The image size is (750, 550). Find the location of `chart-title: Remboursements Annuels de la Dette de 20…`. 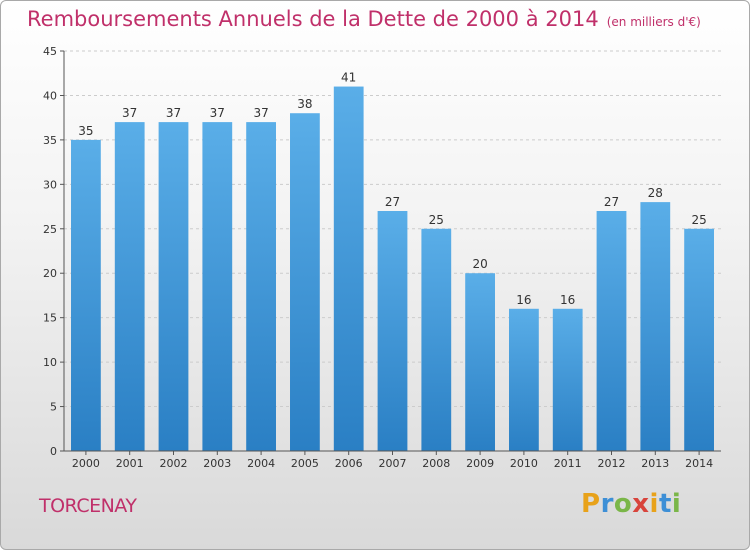

chart-title: Remboursements Annuels de la Dette de 20… is located at coordinates (364, 19).